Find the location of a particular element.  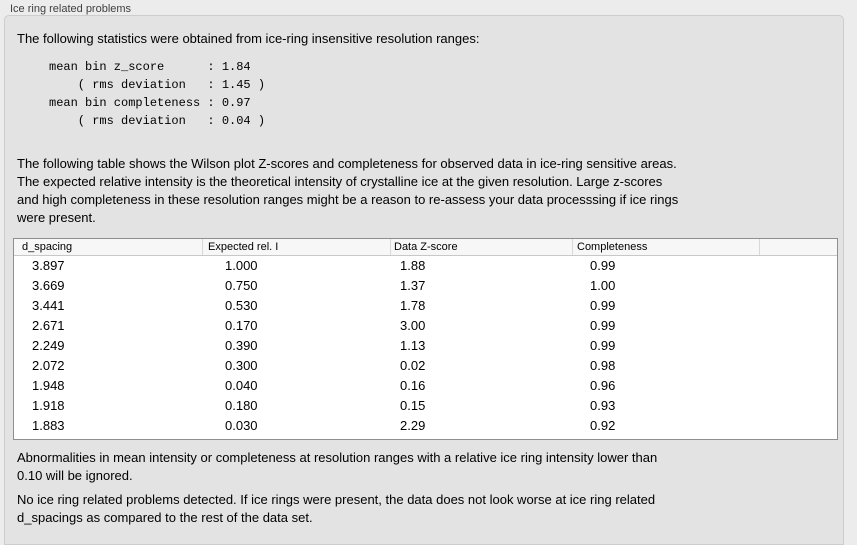

table-cell: 0.02 is located at coordinates (413, 365).